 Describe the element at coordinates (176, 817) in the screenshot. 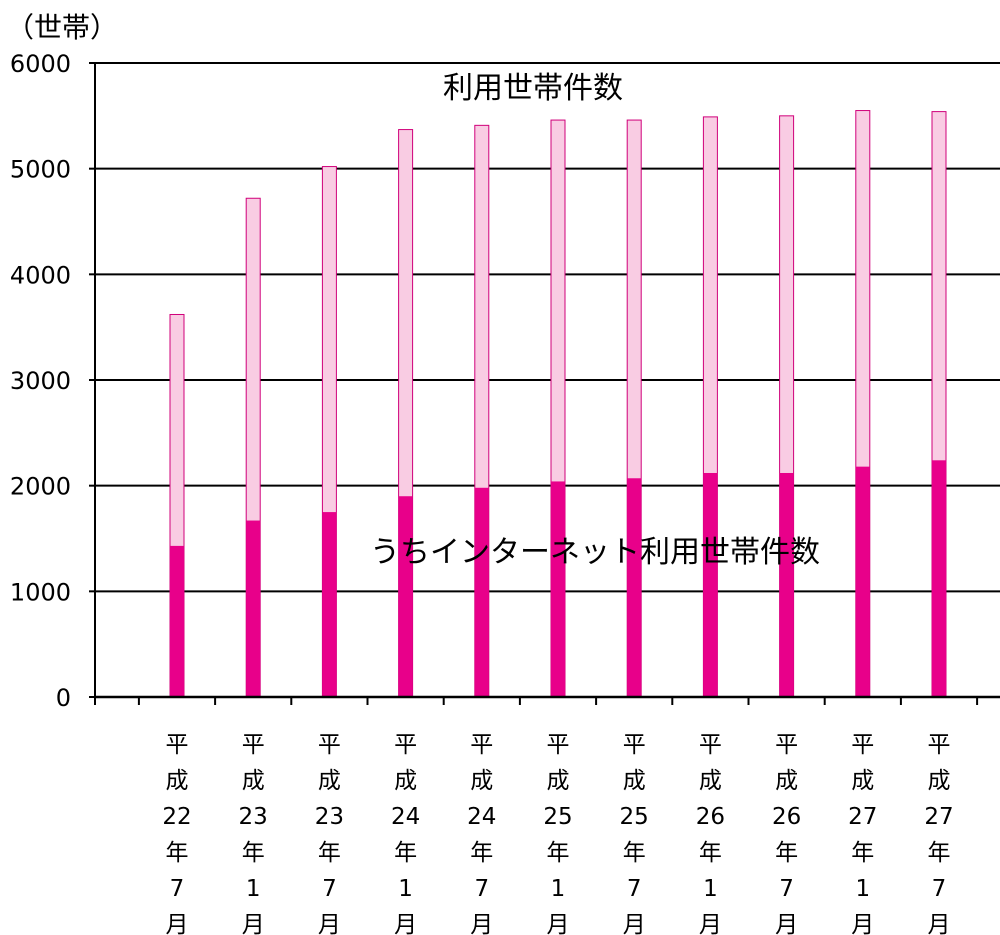

I see `x-tick-label: 22` at that location.